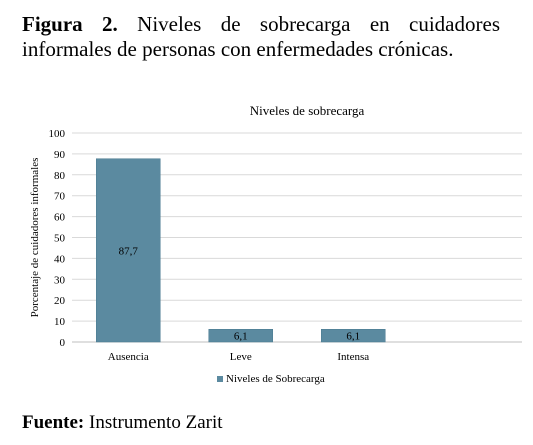 This screenshot has width=533, height=445. I want to click on bar-leve, so click(240, 336).